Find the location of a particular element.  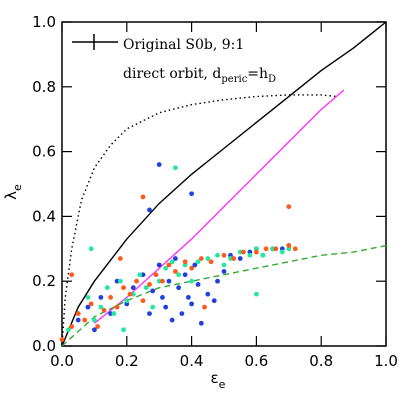

y-tick-label: 0.2 is located at coordinates (44, 281).